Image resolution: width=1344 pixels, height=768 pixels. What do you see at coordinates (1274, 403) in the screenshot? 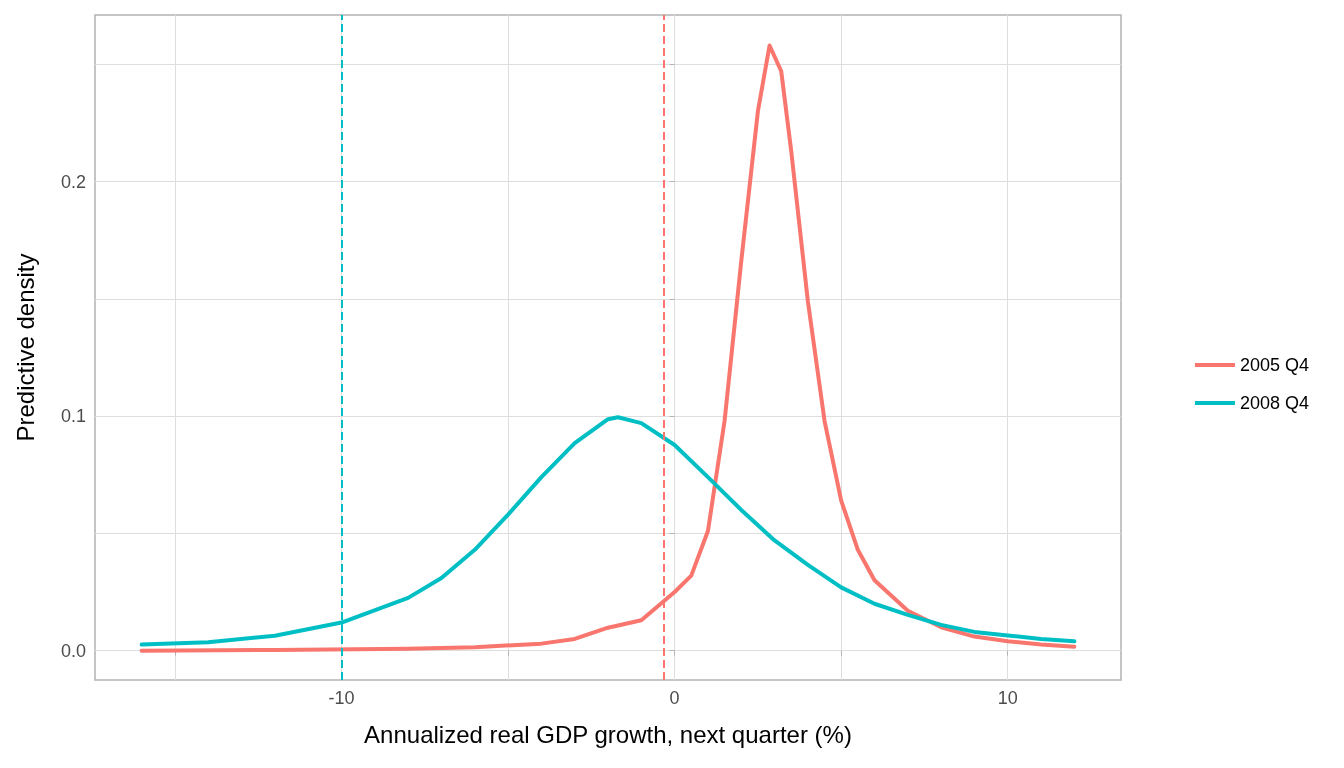
I see `legend-label: 2008 Q4` at bounding box center [1274, 403].